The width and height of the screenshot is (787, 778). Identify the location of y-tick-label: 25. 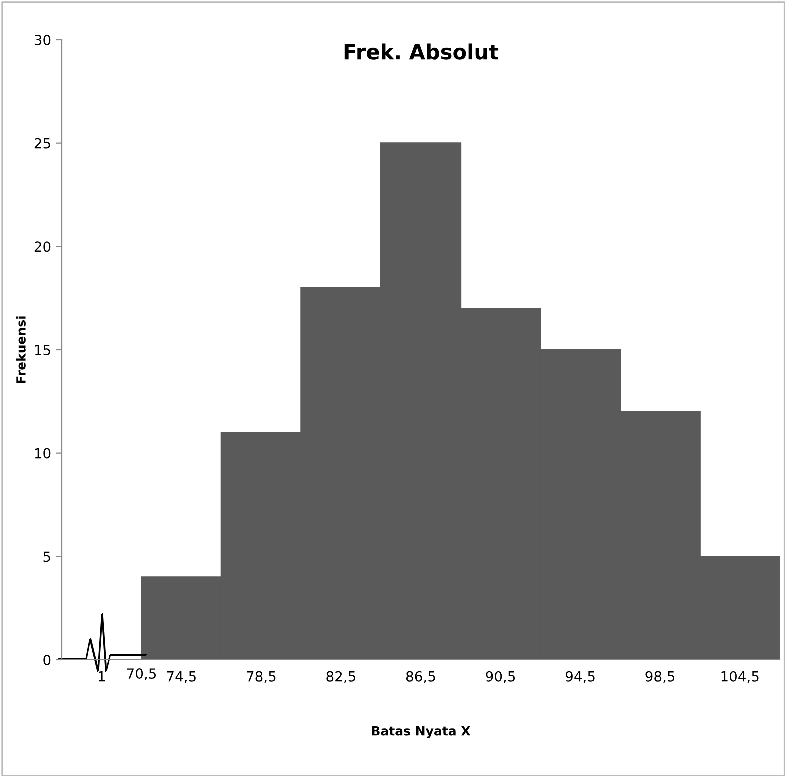
(42, 143).